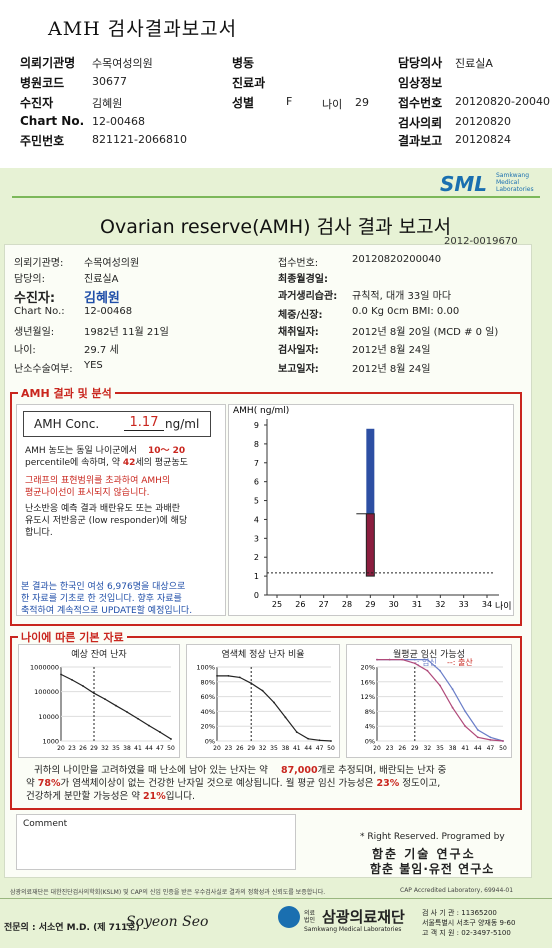 Image resolution: width=552 pixels, height=948 pixels. What do you see at coordinates (263, 748) in the screenshot?
I see `small-chart-x-tick-label: 32` at bounding box center [263, 748].